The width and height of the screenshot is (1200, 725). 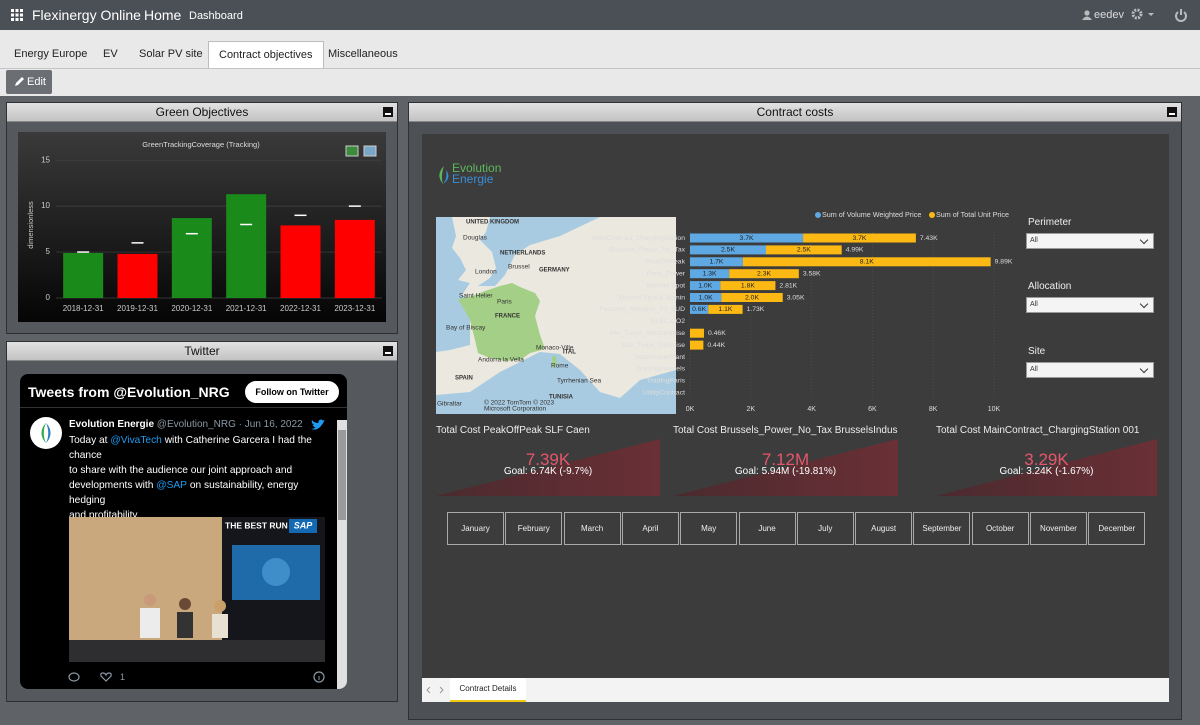 I want to click on tweet-segment: developments with, so click(x=111, y=485).